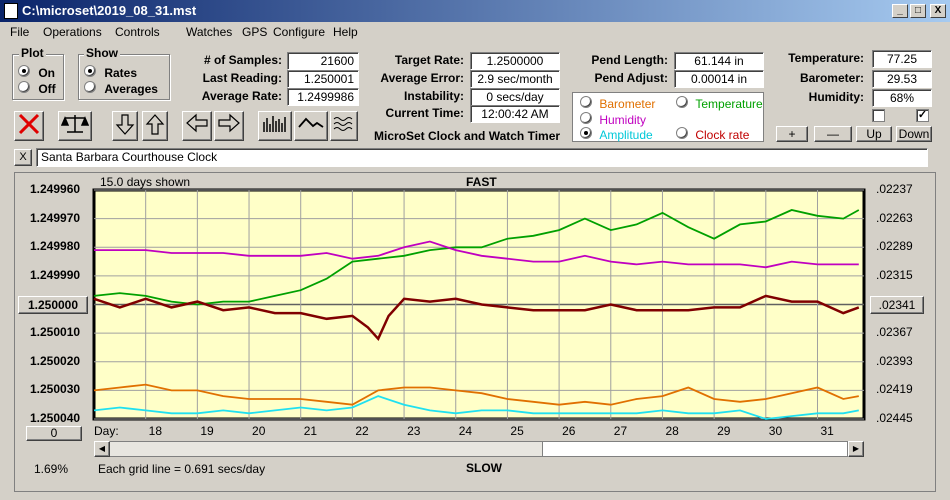 The height and width of the screenshot is (500, 950). Describe the element at coordinates (617, 103) in the screenshot. I see `series-barometer-option: Barometer` at that location.